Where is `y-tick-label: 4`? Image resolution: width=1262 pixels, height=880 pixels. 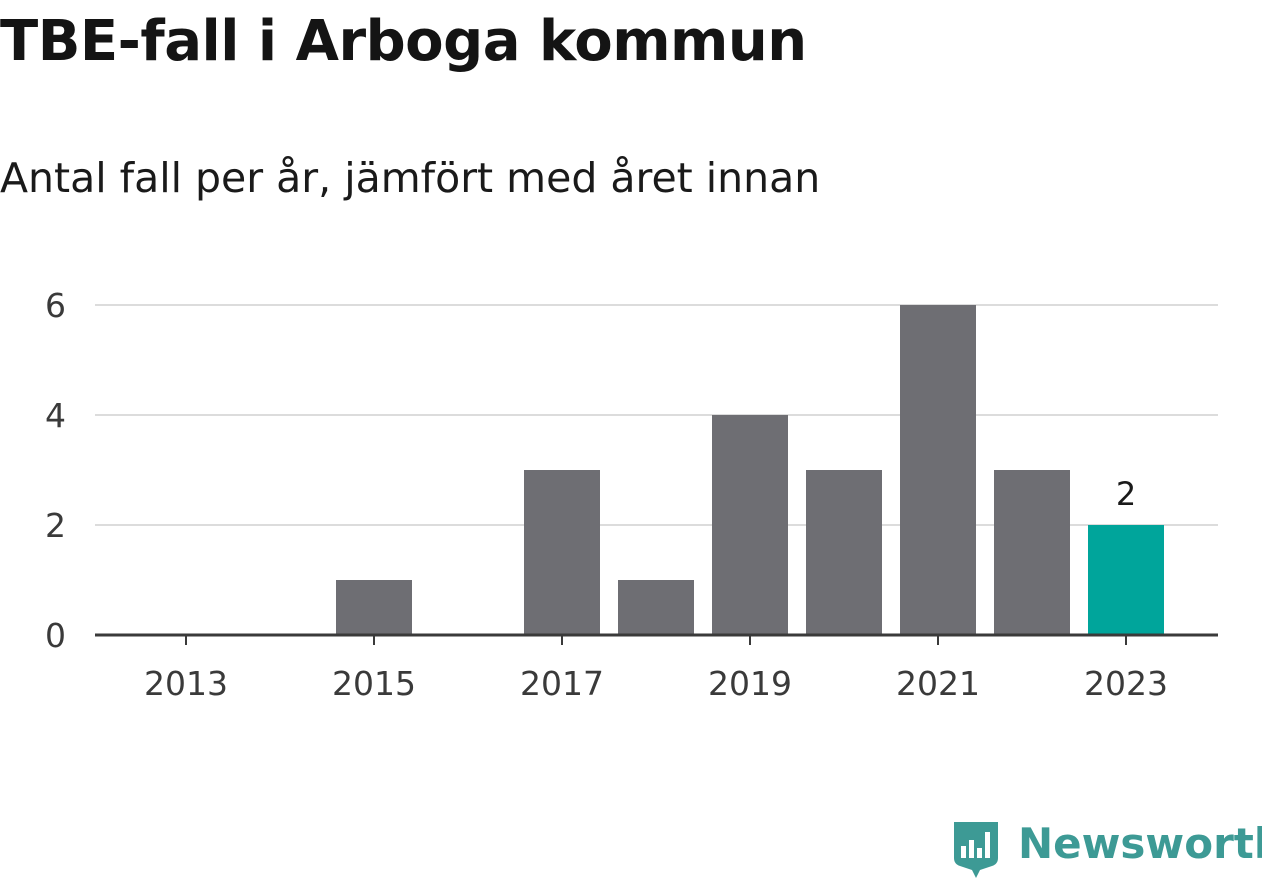
y-tick-label: 4 is located at coordinates (55, 415).